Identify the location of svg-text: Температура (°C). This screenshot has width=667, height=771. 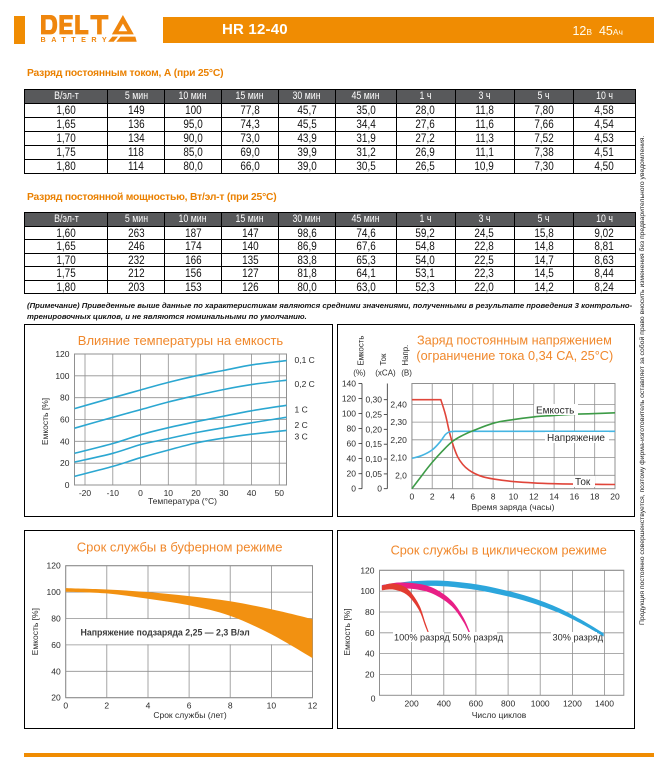
(182, 501).